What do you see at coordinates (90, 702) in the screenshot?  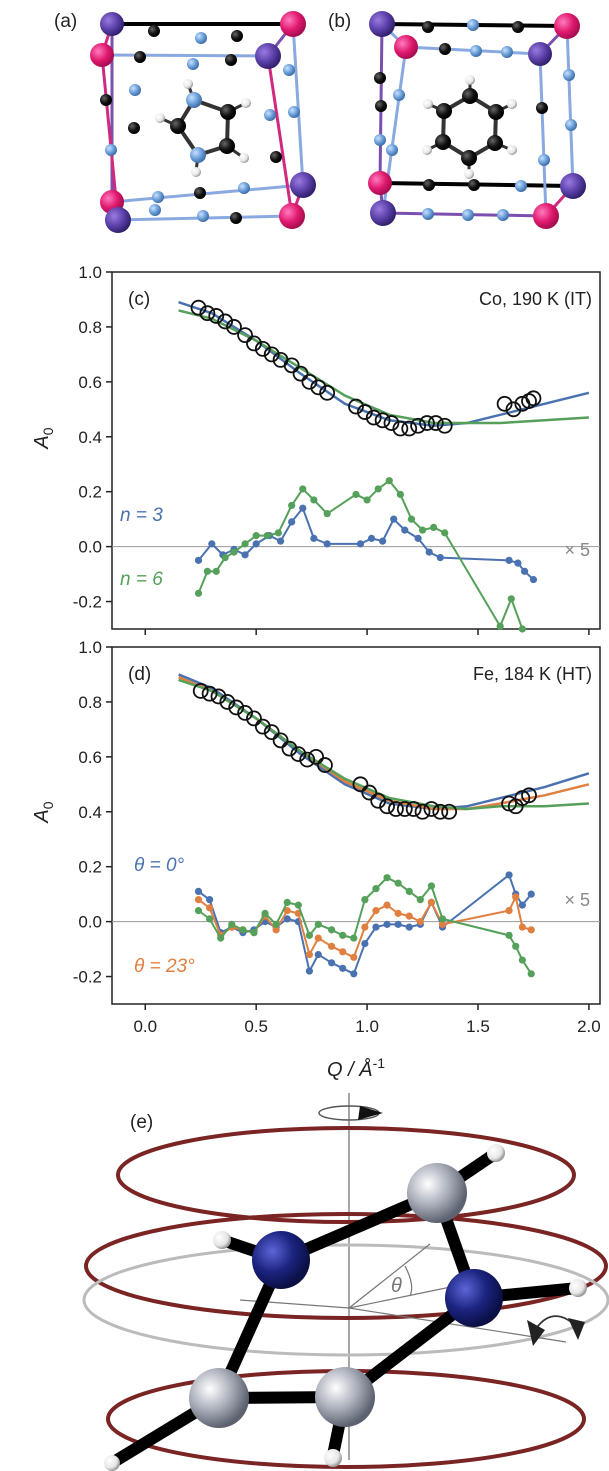 I see `y-tick-label: 0.8` at bounding box center [90, 702].